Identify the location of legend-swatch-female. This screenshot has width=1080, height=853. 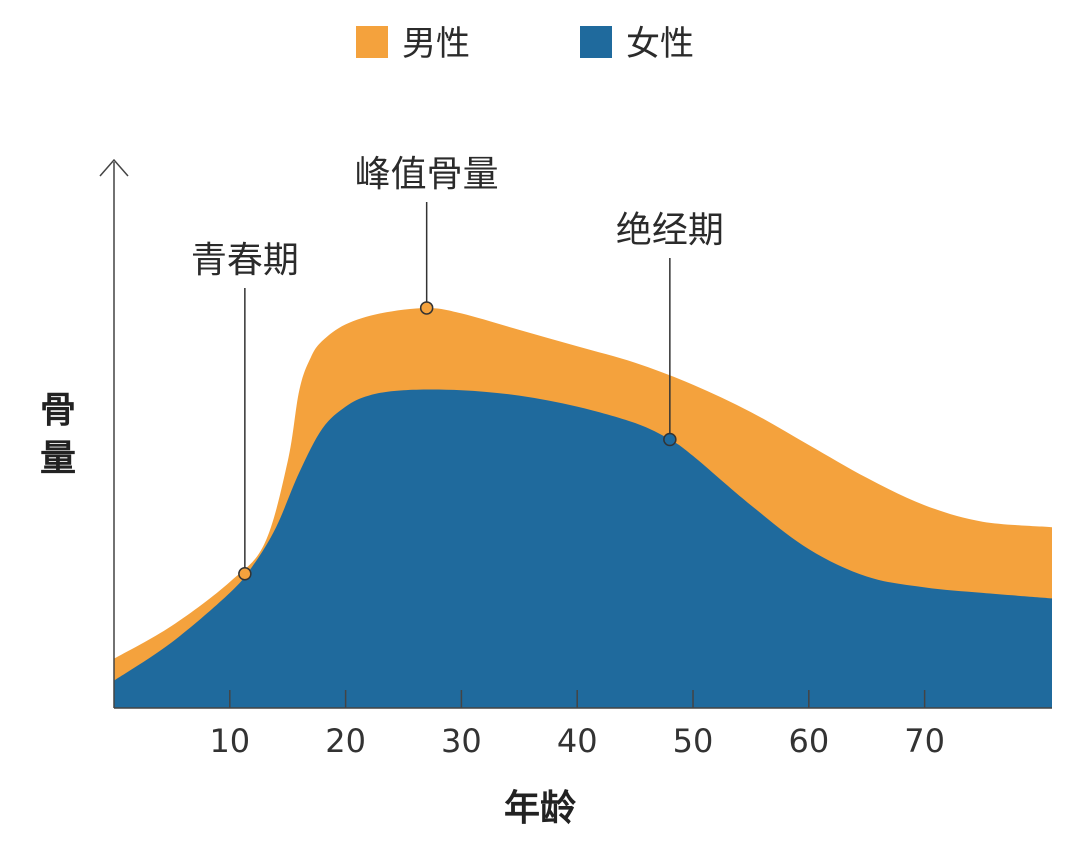
(596, 42).